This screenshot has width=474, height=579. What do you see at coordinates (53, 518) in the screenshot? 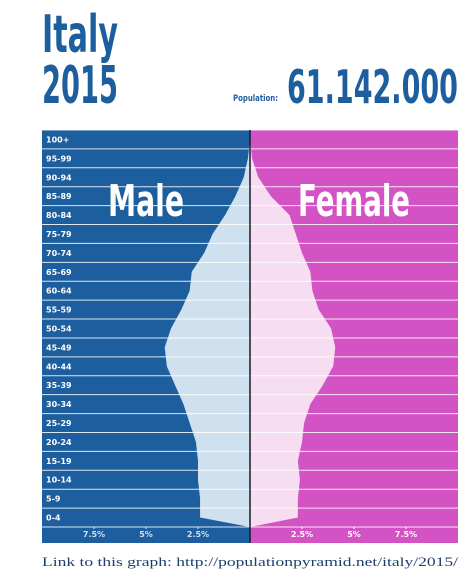
I see `age-label: 0-4` at bounding box center [53, 518].